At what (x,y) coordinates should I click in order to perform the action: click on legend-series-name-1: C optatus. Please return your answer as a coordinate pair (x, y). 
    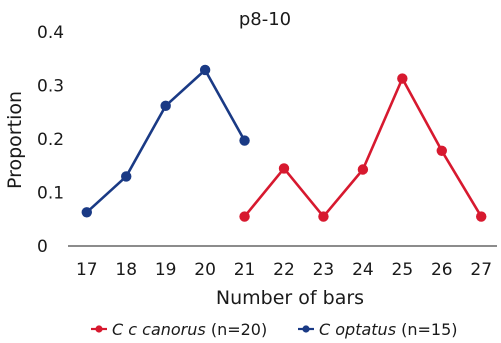
    Looking at the image, I should click on (357, 329).